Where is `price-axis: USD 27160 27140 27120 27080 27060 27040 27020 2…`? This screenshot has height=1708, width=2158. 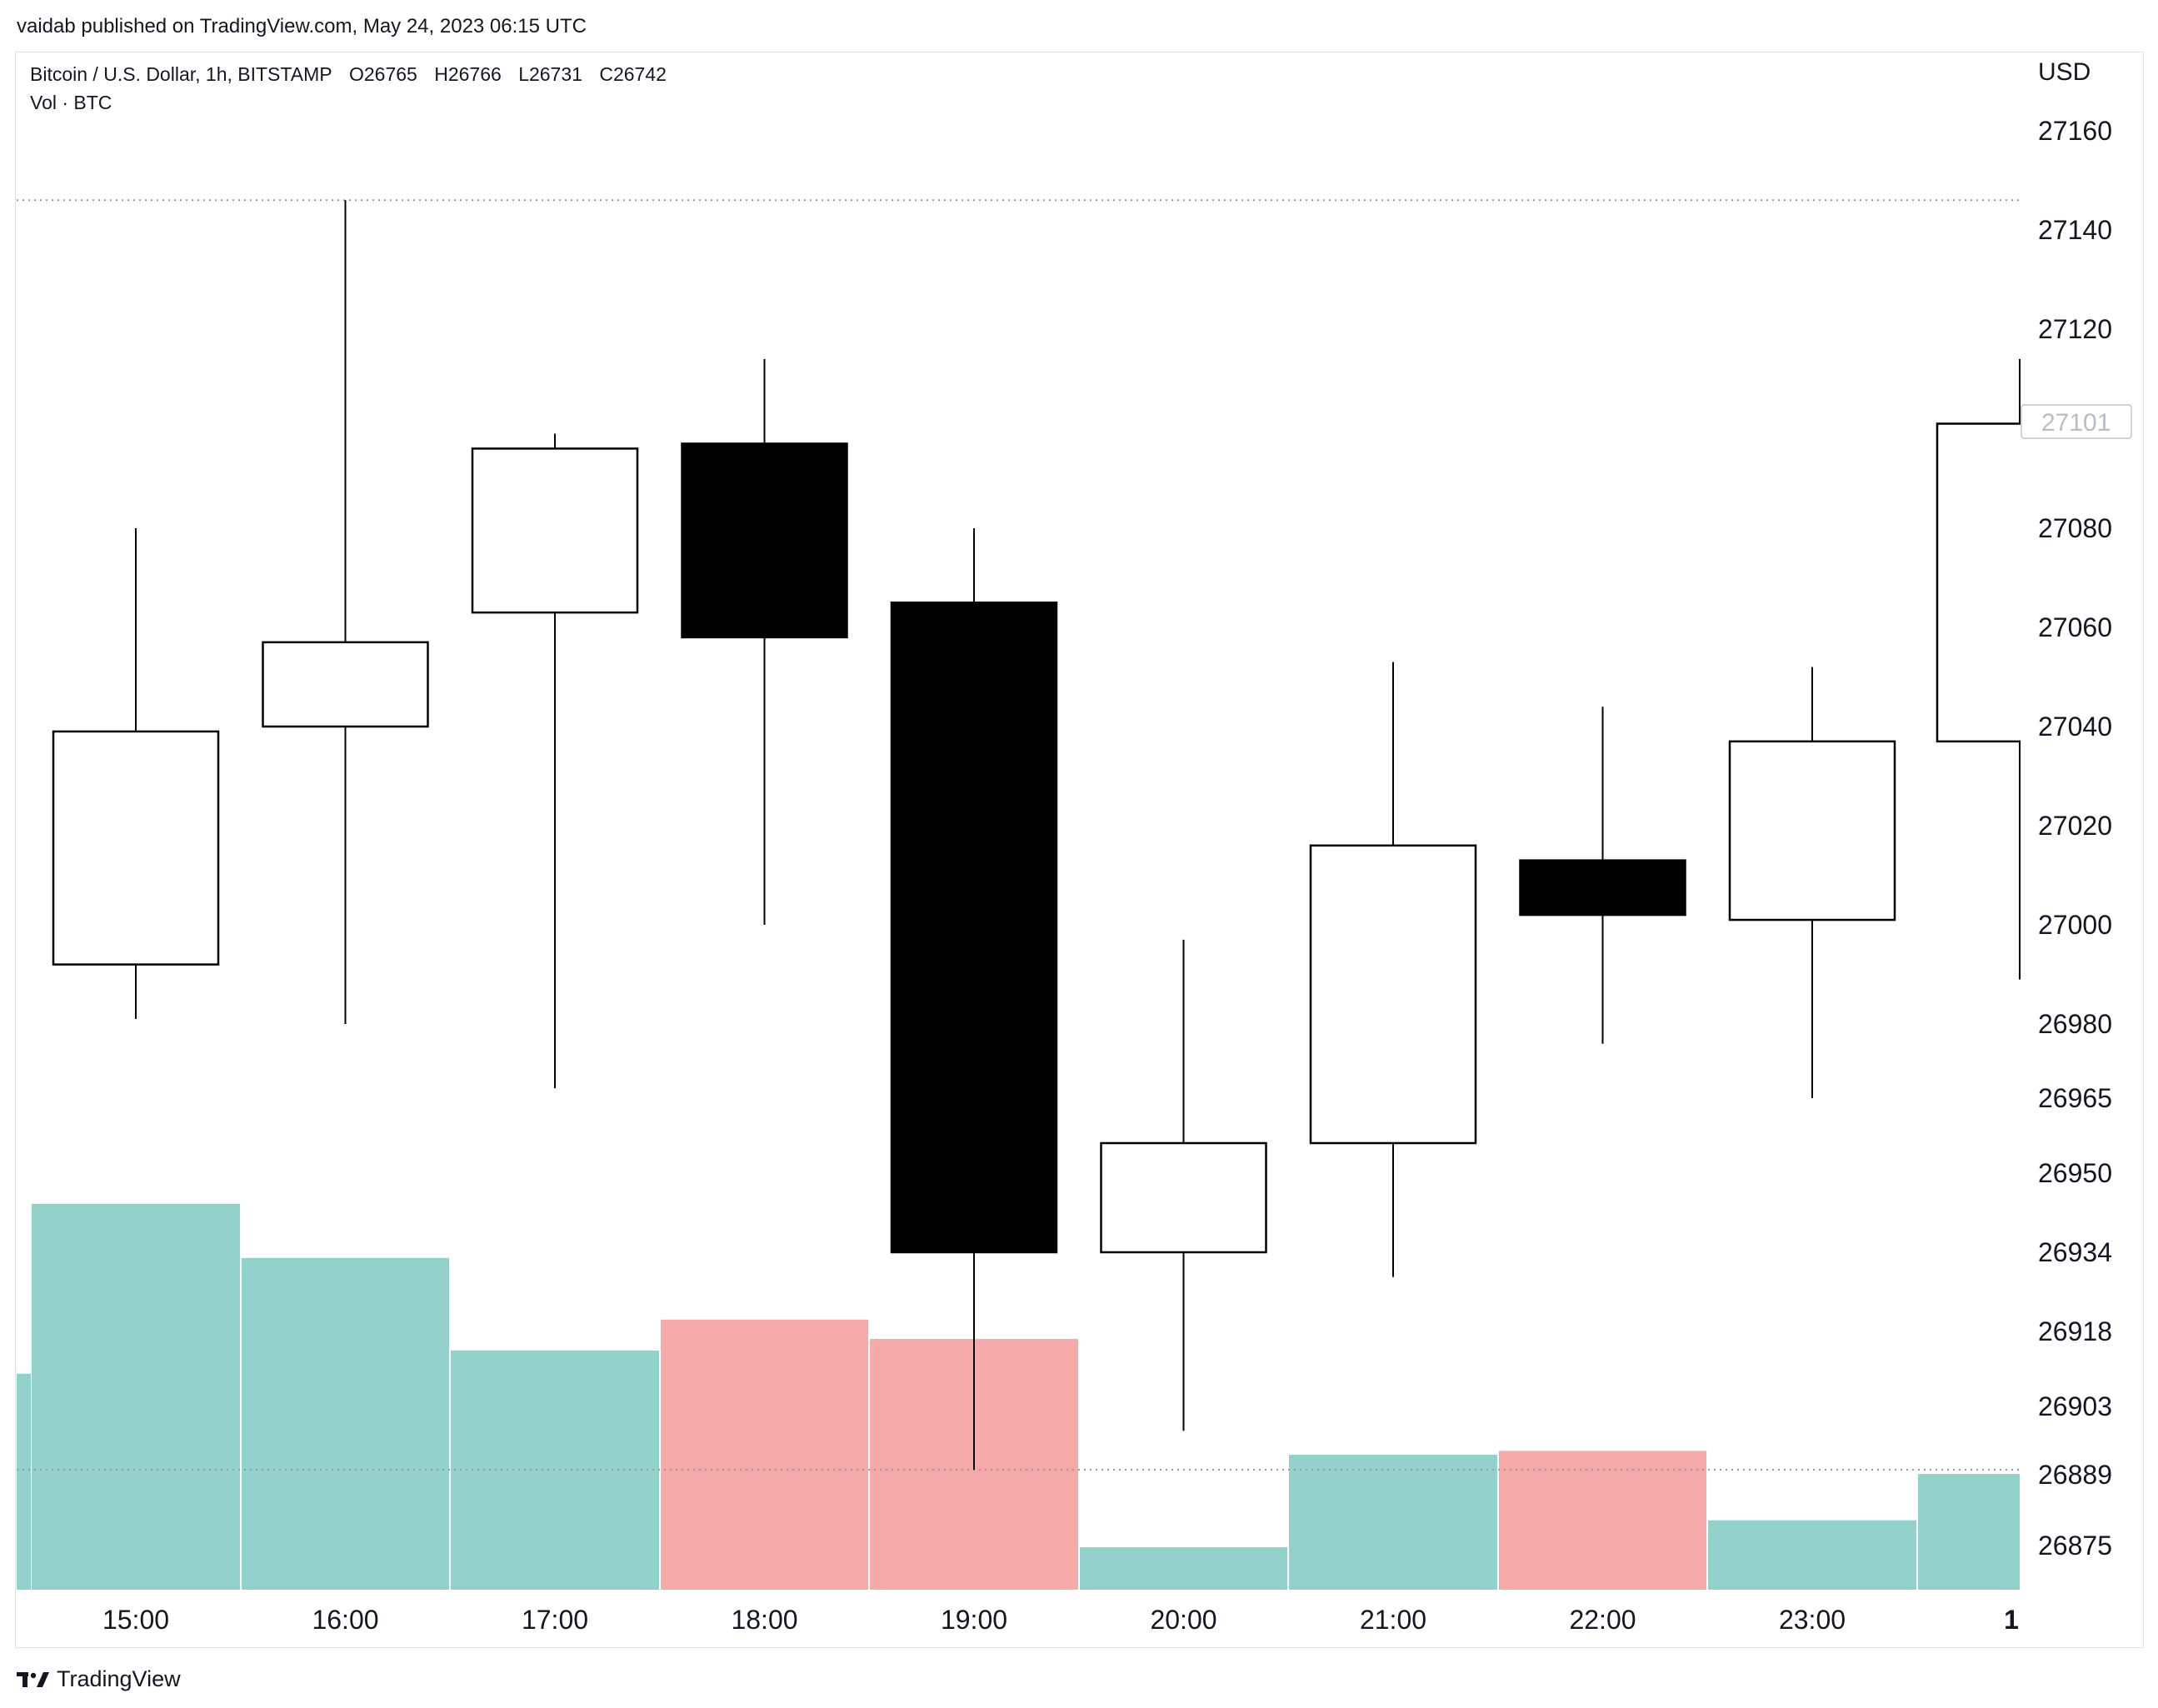
price-axis: USD 27160 27140 27120 27080 27060 27040 27020 2… is located at coordinates (2075, 809).